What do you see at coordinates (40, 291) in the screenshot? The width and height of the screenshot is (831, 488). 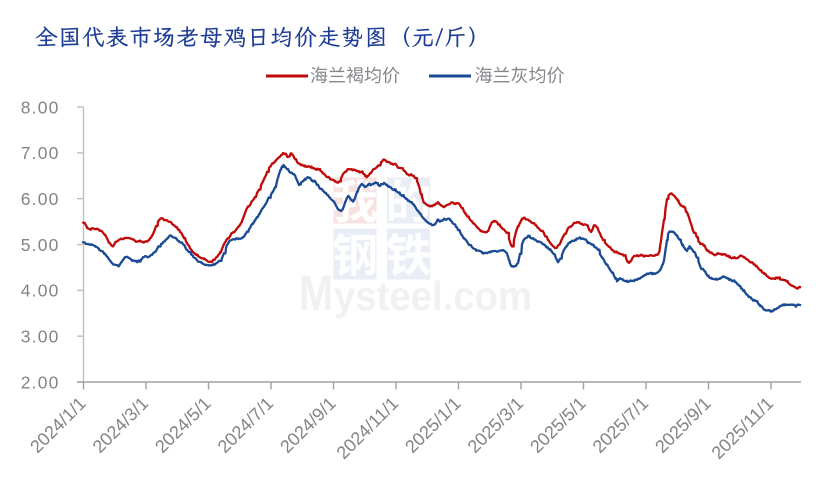 I see `svg-text: 4.00` at bounding box center [40, 291].